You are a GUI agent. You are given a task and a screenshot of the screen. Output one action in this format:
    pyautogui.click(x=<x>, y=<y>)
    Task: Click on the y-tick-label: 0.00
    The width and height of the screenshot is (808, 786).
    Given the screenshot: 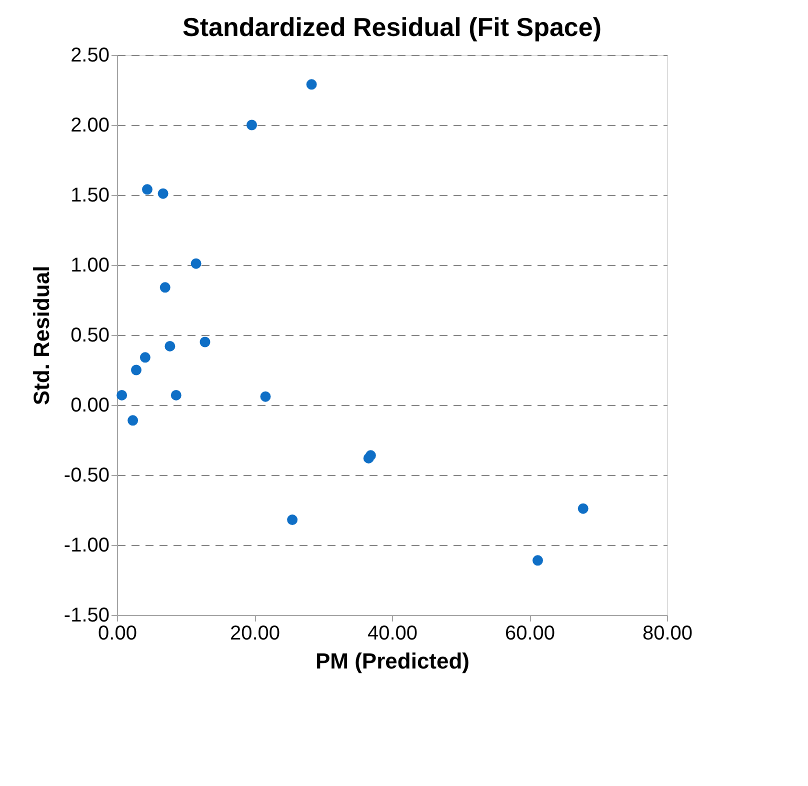 What is the action you would take?
    pyautogui.click(x=90, y=405)
    